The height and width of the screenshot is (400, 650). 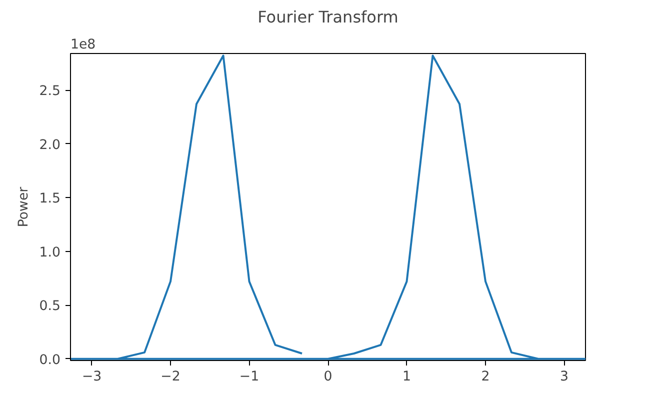 What do you see at coordinates (83, 45) in the screenshot?
I see `text: 1e8` at bounding box center [83, 45].